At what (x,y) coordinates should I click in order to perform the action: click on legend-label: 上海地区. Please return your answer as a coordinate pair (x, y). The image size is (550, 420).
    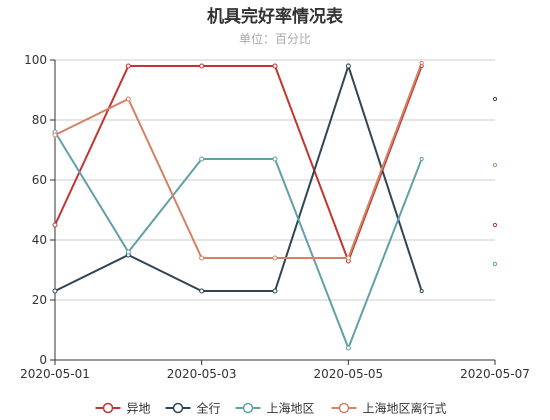
    Looking at the image, I should click on (291, 408).